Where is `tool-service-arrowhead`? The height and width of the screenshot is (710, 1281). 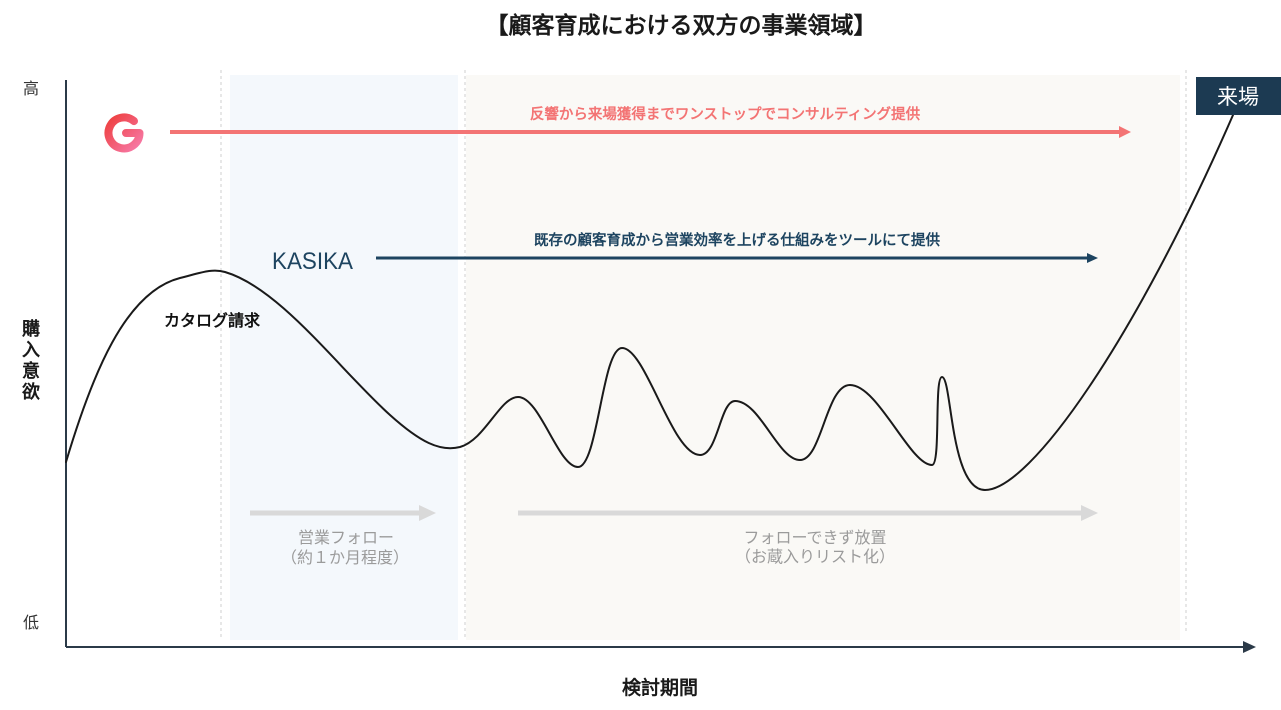
tool-service-arrowhead is located at coordinates (1092, 258).